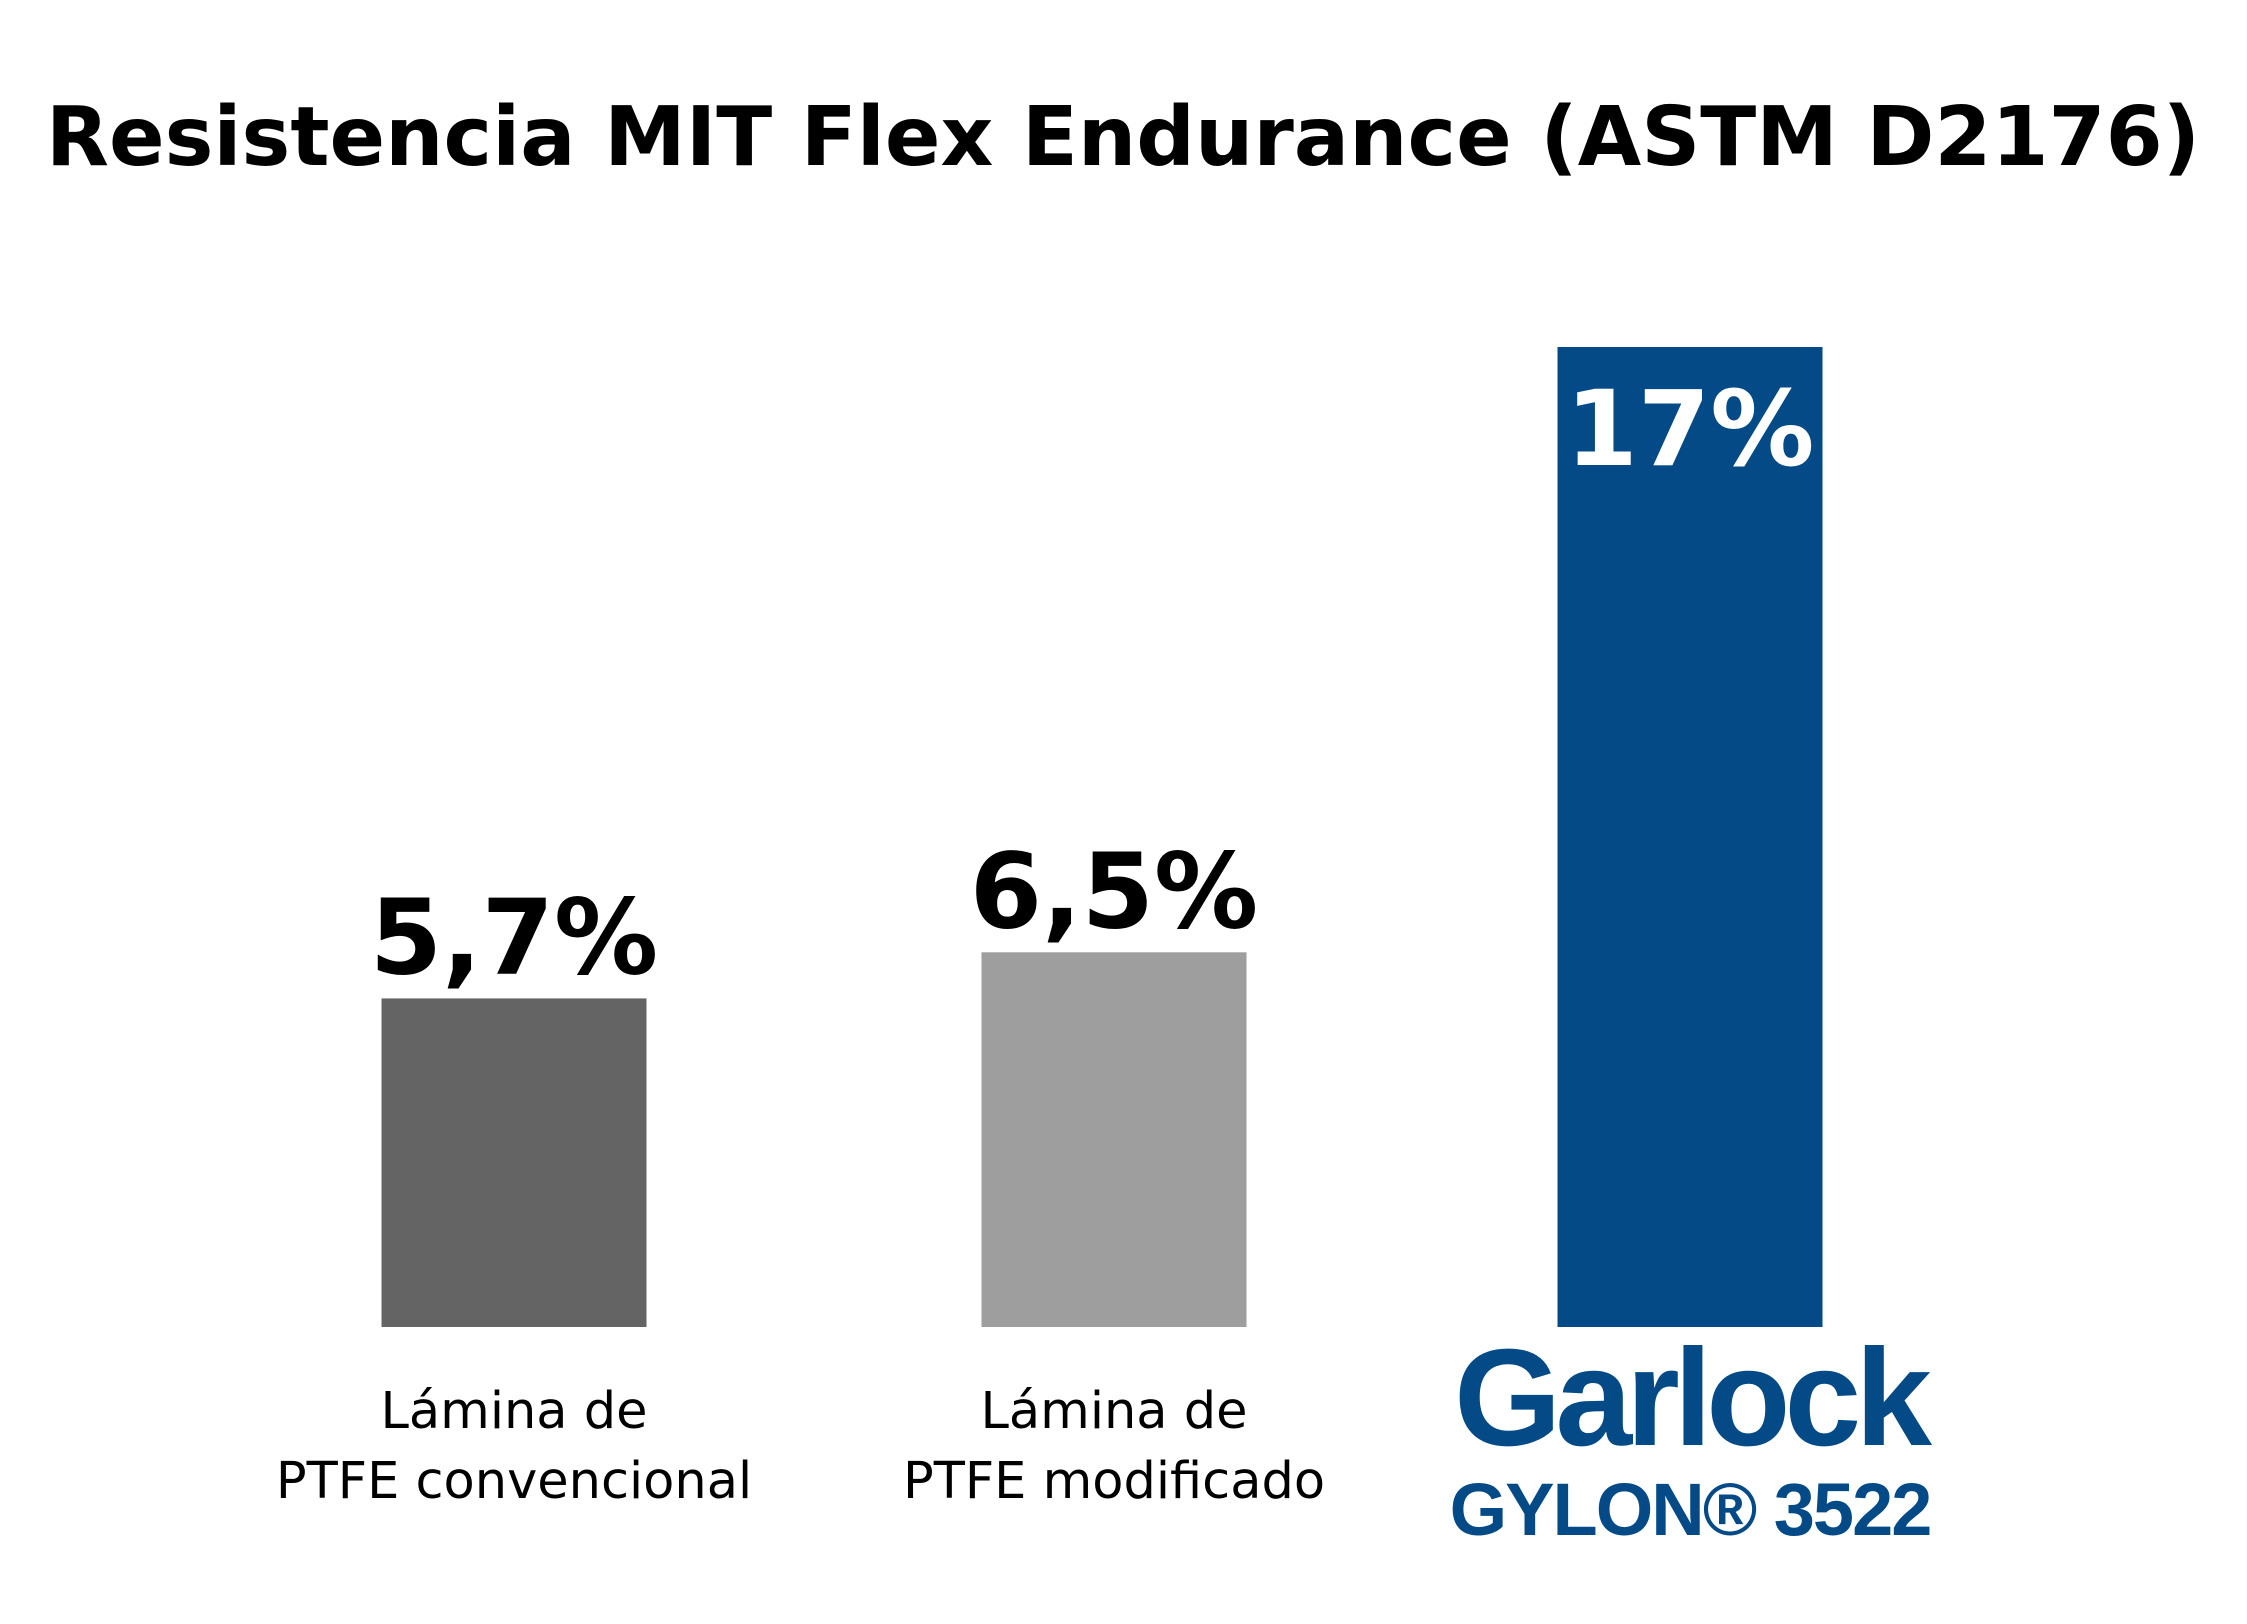  I want to click on brand-product: GYLON® 3522, so click(1690, 1509).